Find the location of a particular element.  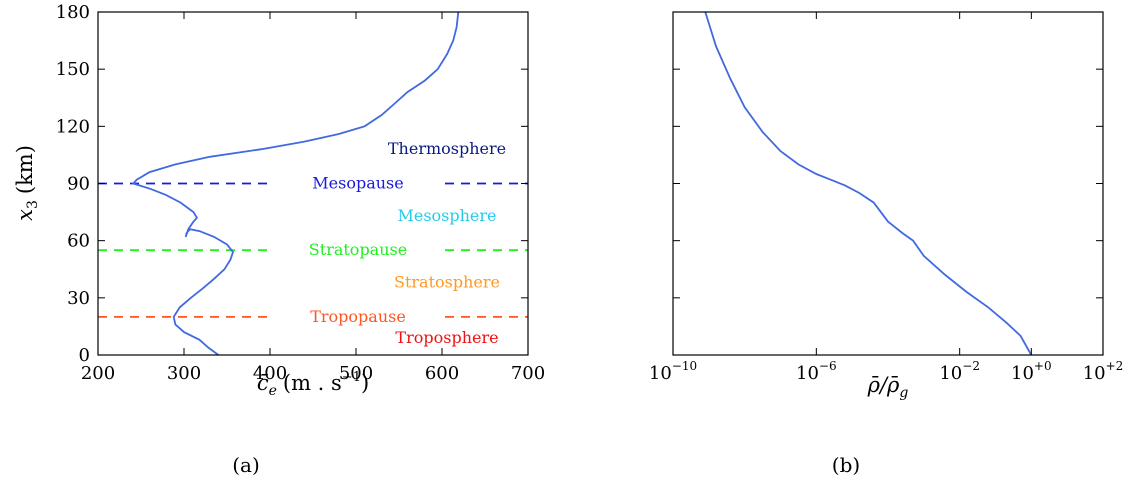

panel-a-region-label: Stratosphere is located at coordinates (447, 282).